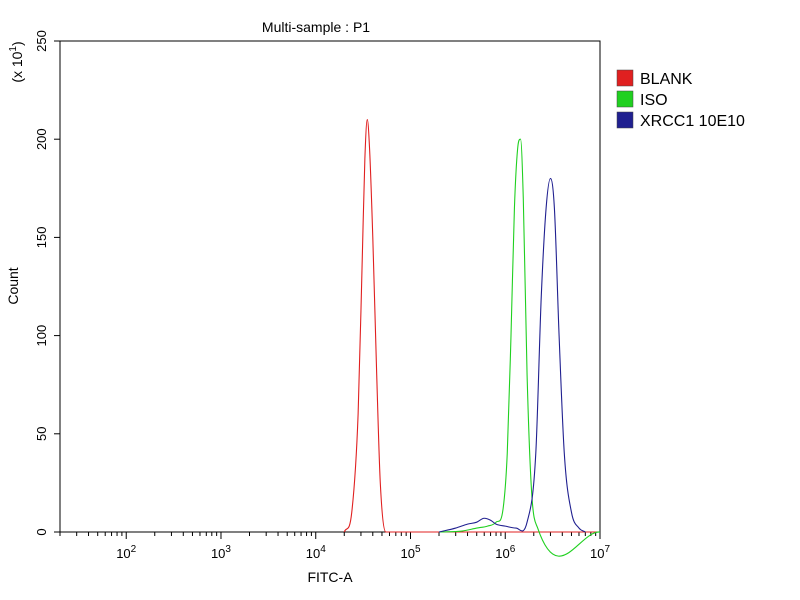 The width and height of the screenshot is (800, 600). Describe the element at coordinates (323, 549) in the screenshot. I see `x-tick-exp: 4` at that location.